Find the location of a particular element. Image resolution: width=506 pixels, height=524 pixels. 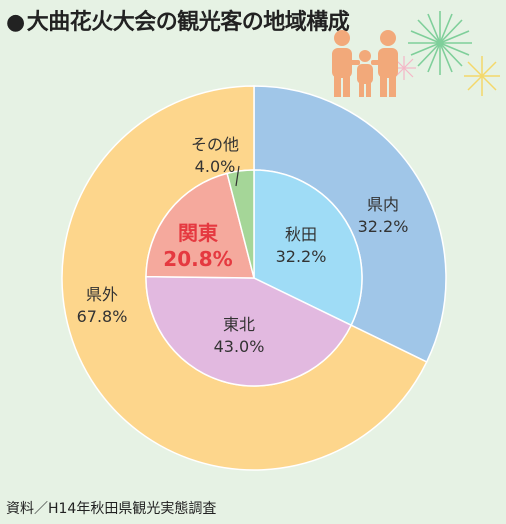

inner-関東-value-label: 20.8% is located at coordinates (197, 259).